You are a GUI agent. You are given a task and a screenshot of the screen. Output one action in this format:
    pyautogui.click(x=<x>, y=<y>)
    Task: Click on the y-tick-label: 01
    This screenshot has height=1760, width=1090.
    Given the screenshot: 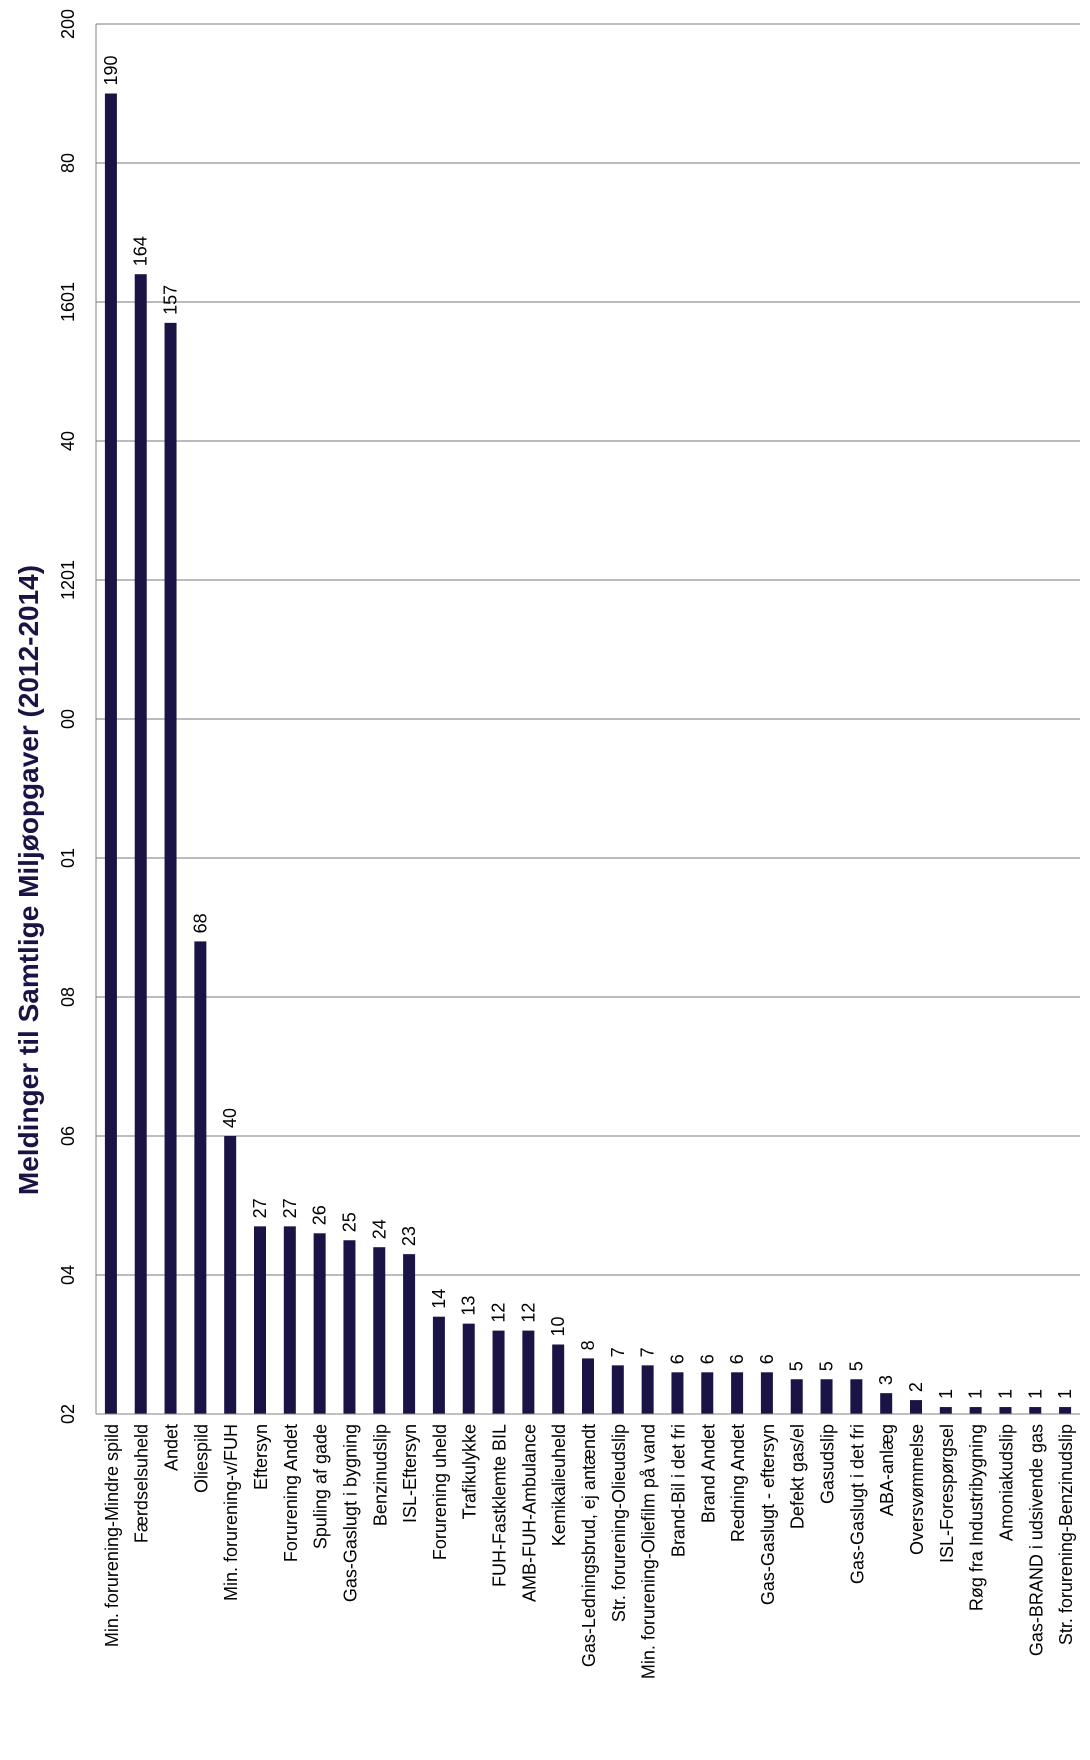 What is the action you would take?
    pyautogui.click(x=68, y=858)
    